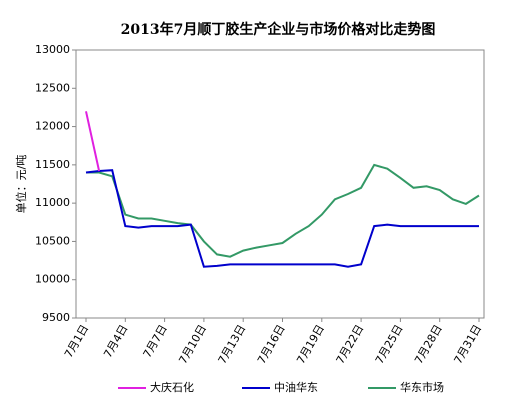 The width and height of the screenshot is (528, 412). Describe the element at coordinates (21, 184) in the screenshot. I see `y-axis-label: 单位：元/吨` at that location.